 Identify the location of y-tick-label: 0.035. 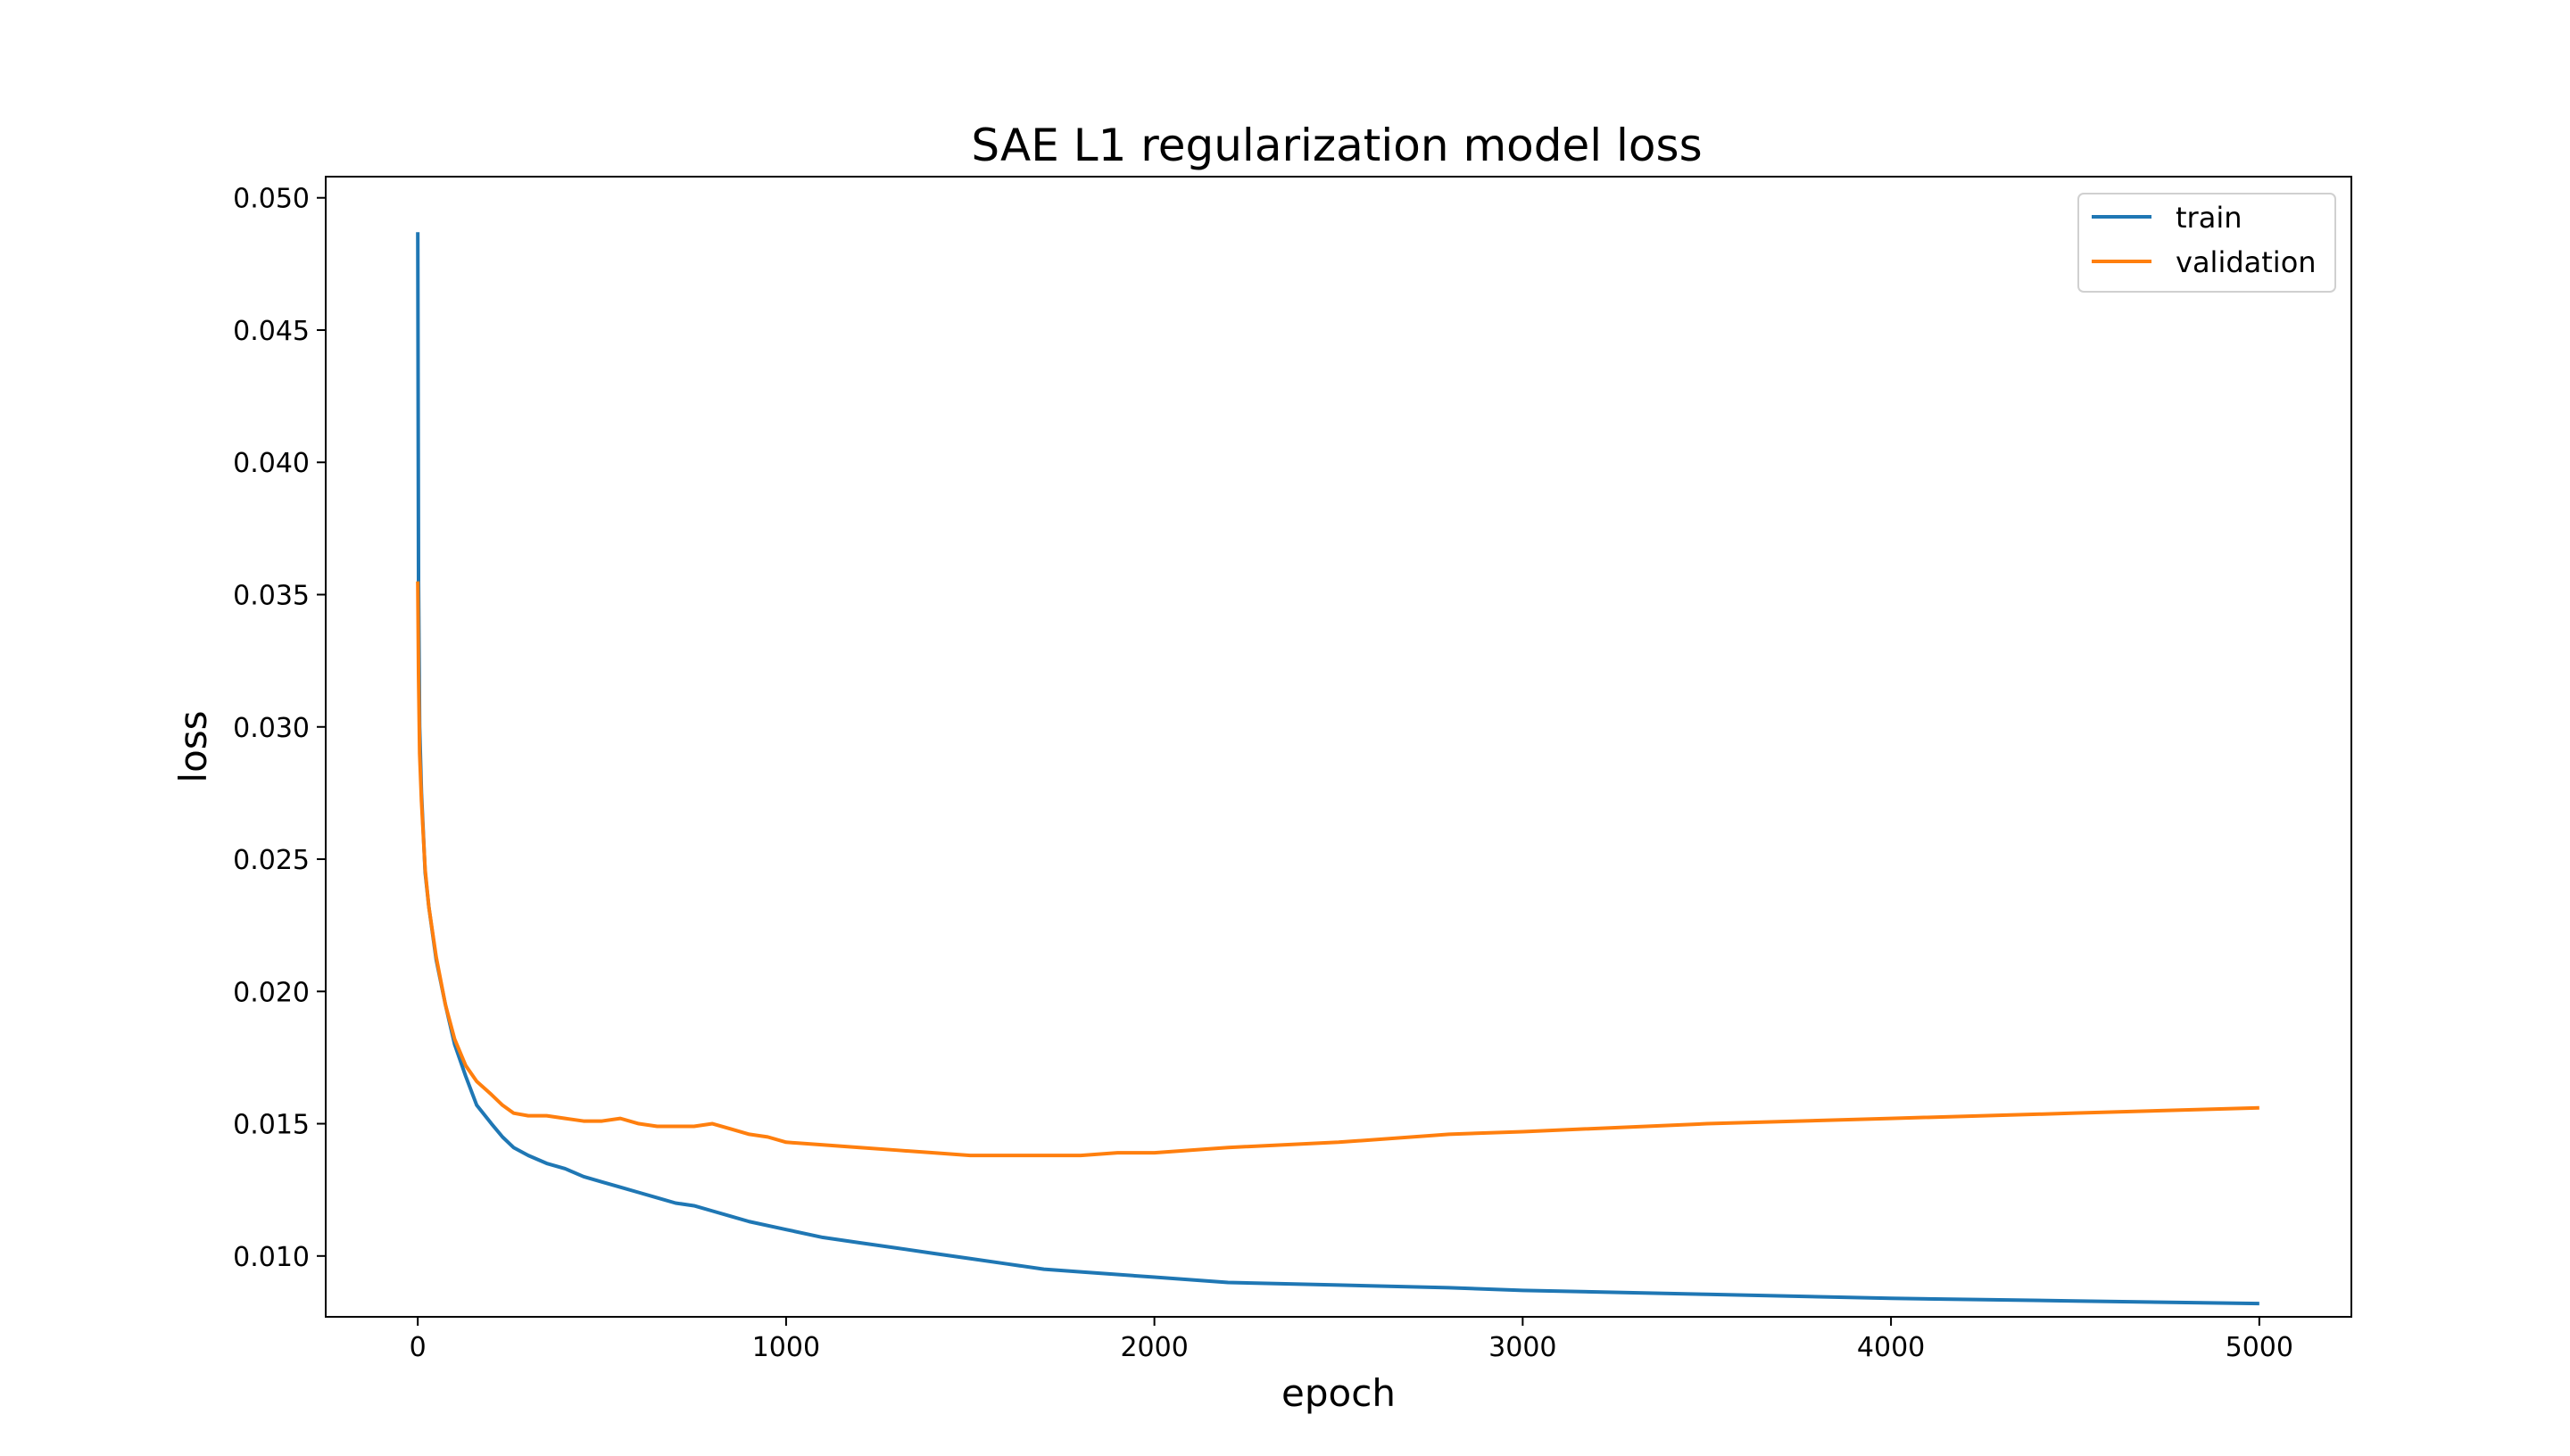
(271, 596).